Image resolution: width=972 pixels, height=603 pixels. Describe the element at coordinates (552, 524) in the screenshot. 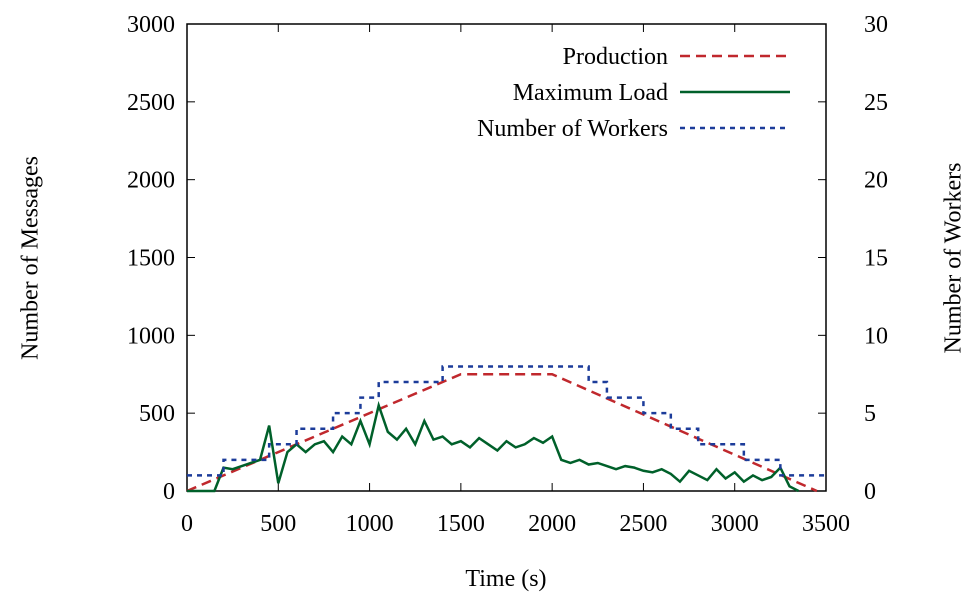

I see `x-tick-label: 2000` at that location.